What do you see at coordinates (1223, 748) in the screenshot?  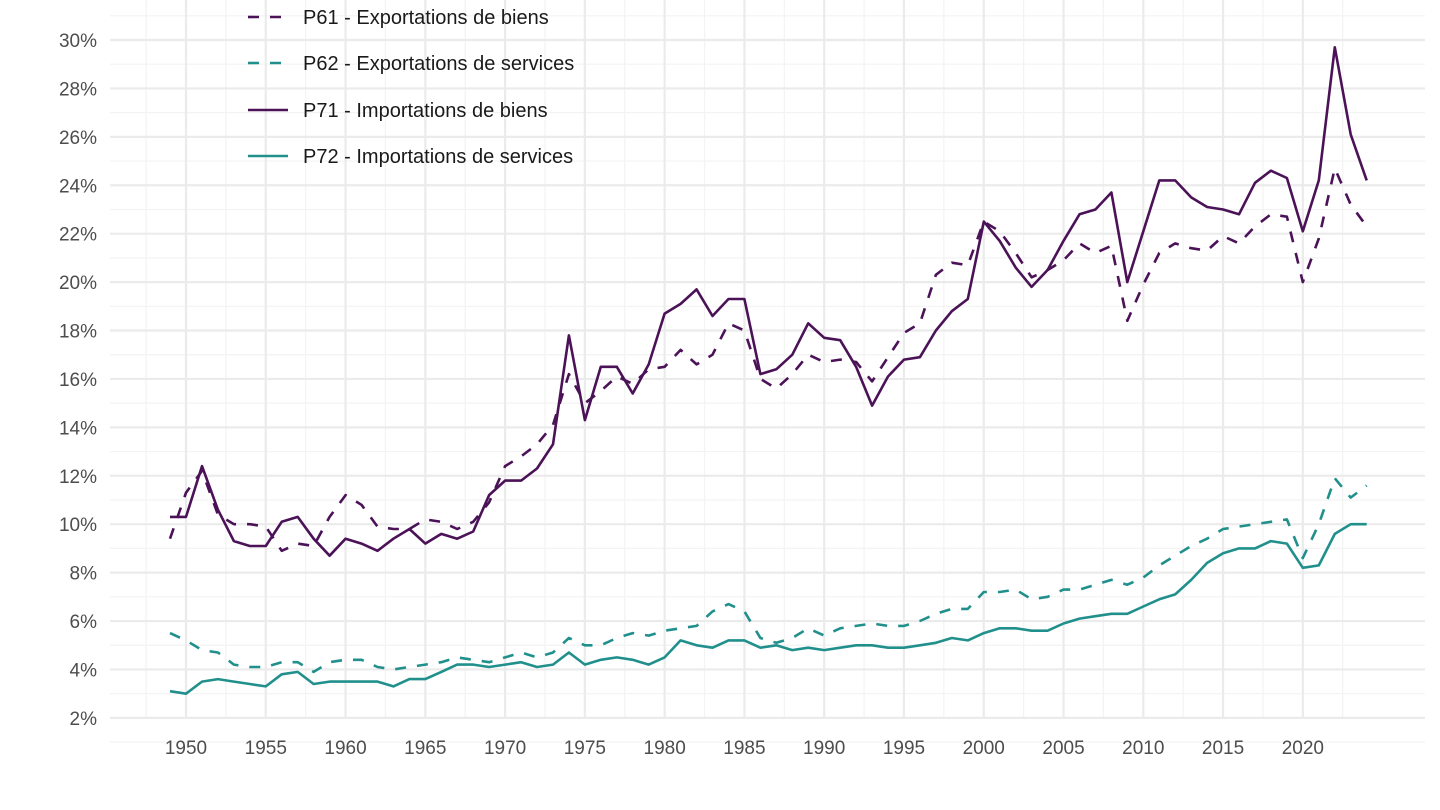 I see `x-tick-label: 2015` at bounding box center [1223, 748].